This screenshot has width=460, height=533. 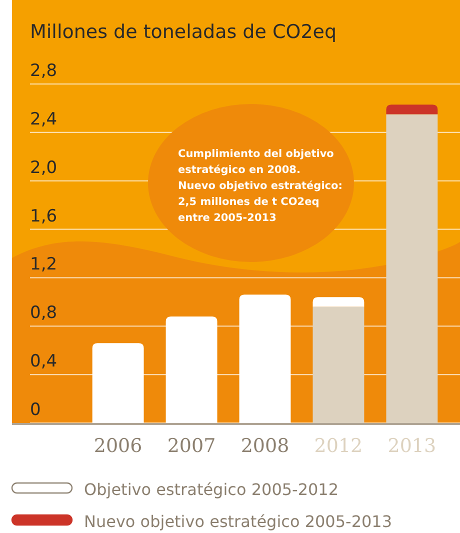 What do you see at coordinates (238, 521) in the screenshot?
I see `legend-label: Nuevo objetivo estratégico 2005-2013` at bounding box center [238, 521].